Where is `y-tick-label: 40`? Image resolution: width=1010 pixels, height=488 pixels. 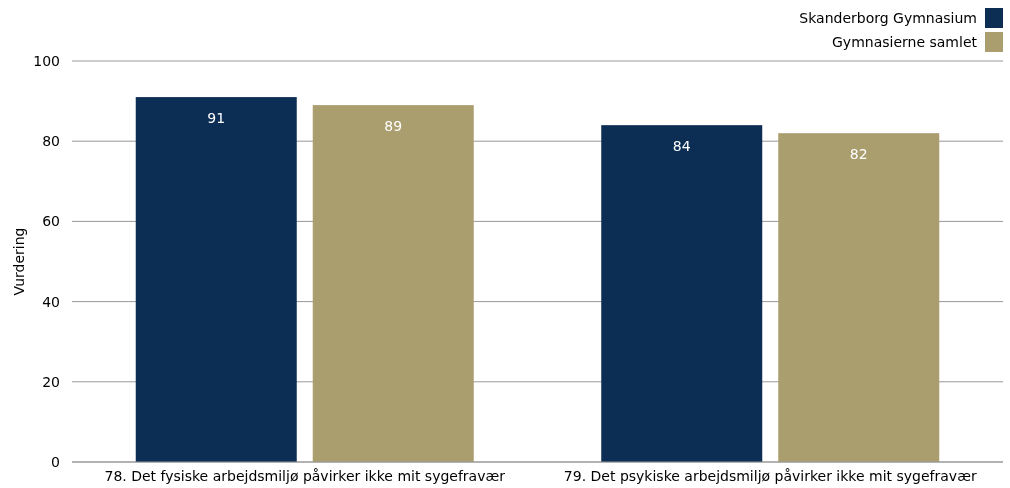
y-tick-label: 40 is located at coordinates (51, 301).